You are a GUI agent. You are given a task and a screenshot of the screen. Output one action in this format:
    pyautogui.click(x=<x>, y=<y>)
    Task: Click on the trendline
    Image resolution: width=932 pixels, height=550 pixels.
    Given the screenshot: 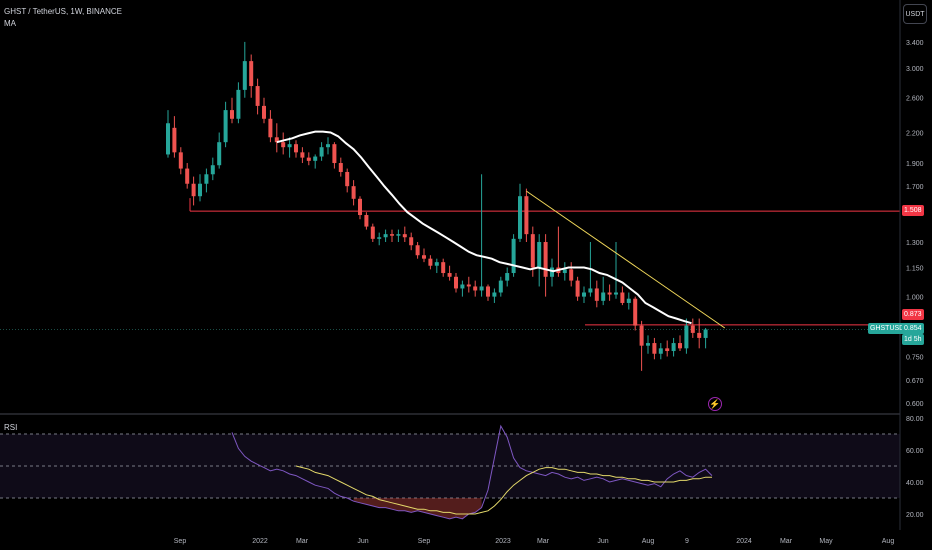 What is the action you would take?
    pyautogui.click(x=626, y=259)
    